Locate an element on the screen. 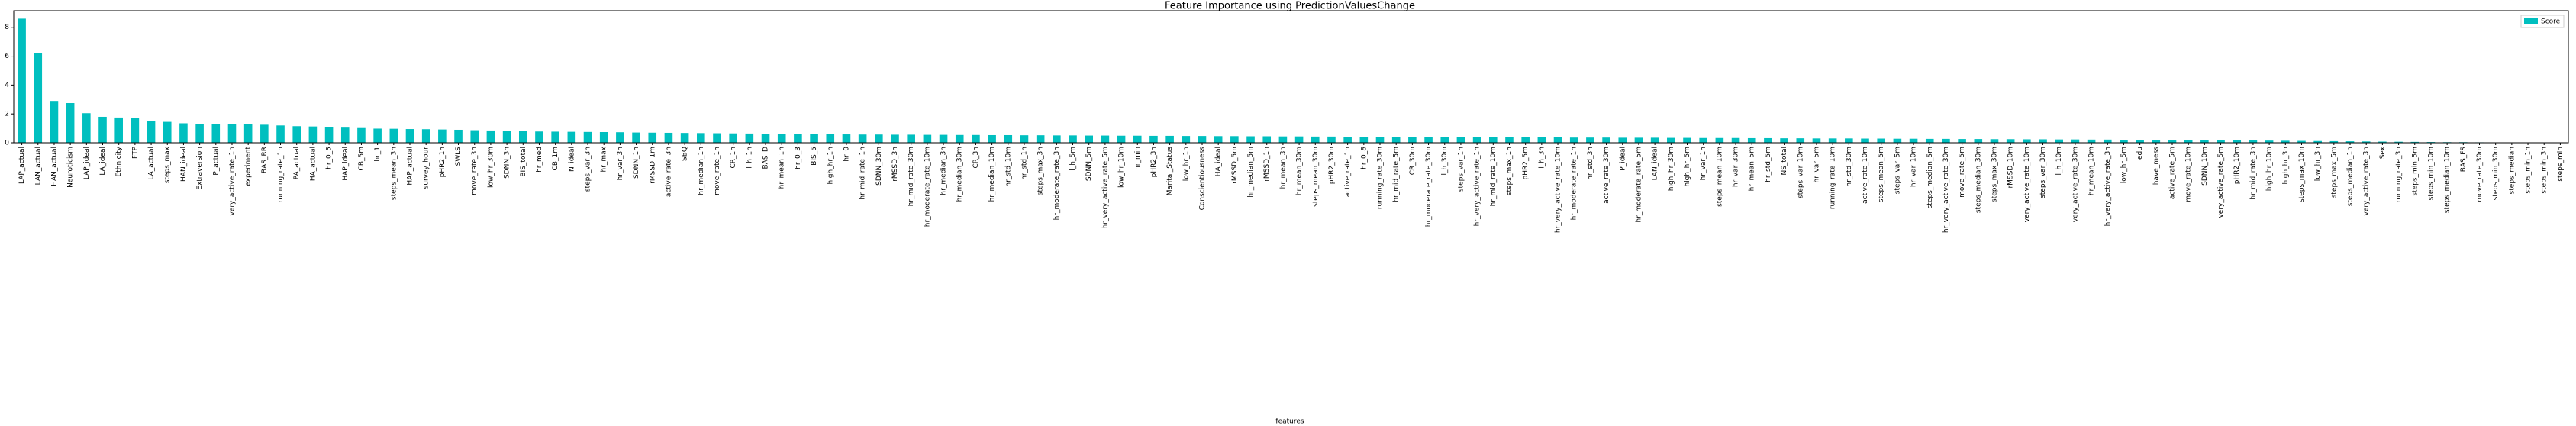 The width and height of the screenshot is (2576, 426). x-tick-label: Extraversion is located at coordinates (200, 168).